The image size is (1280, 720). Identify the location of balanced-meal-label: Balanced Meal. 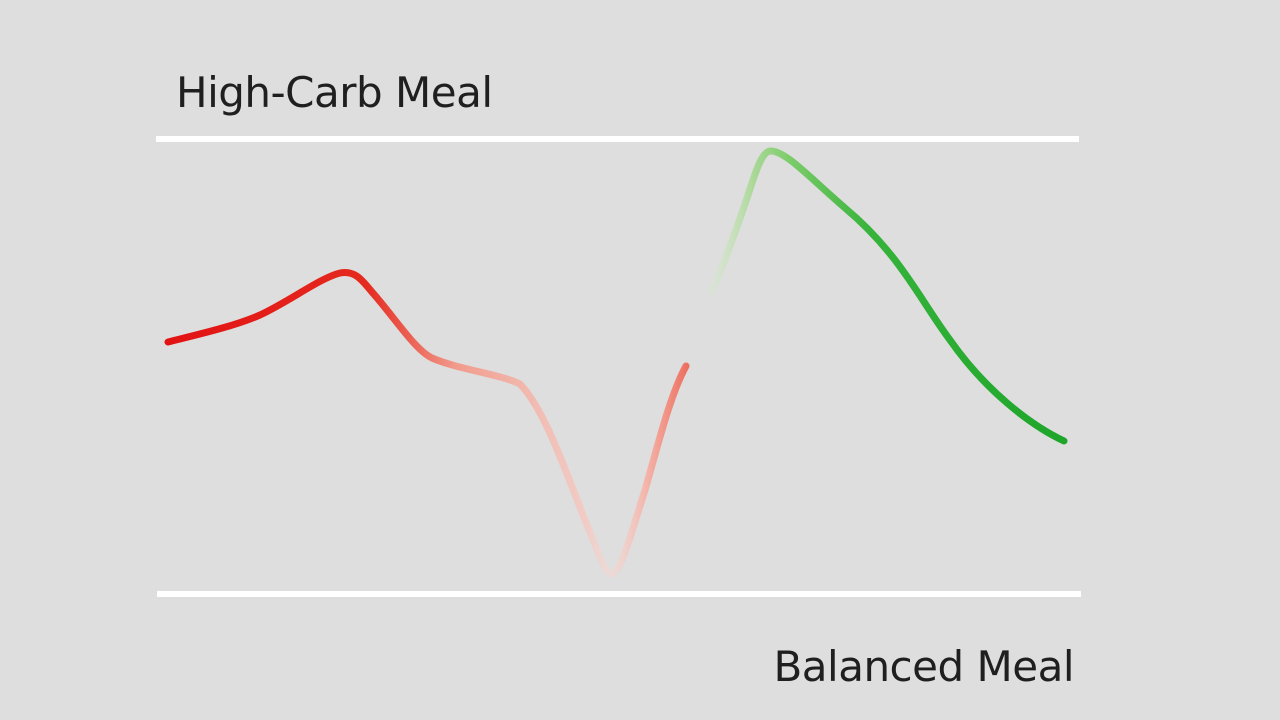
(923, 666).